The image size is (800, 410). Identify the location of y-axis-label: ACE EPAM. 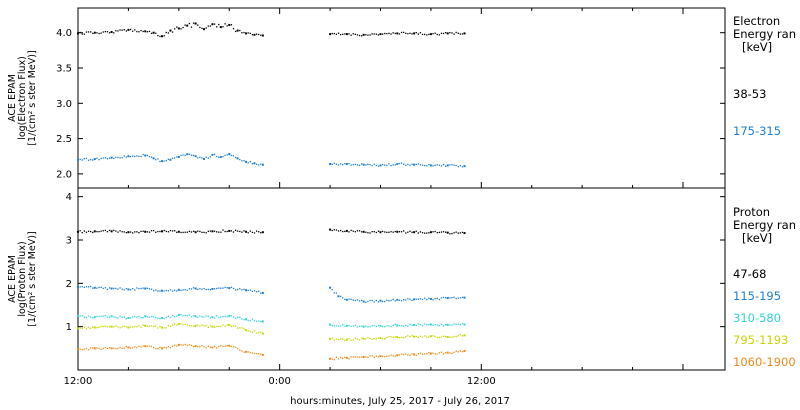
(12, 279).